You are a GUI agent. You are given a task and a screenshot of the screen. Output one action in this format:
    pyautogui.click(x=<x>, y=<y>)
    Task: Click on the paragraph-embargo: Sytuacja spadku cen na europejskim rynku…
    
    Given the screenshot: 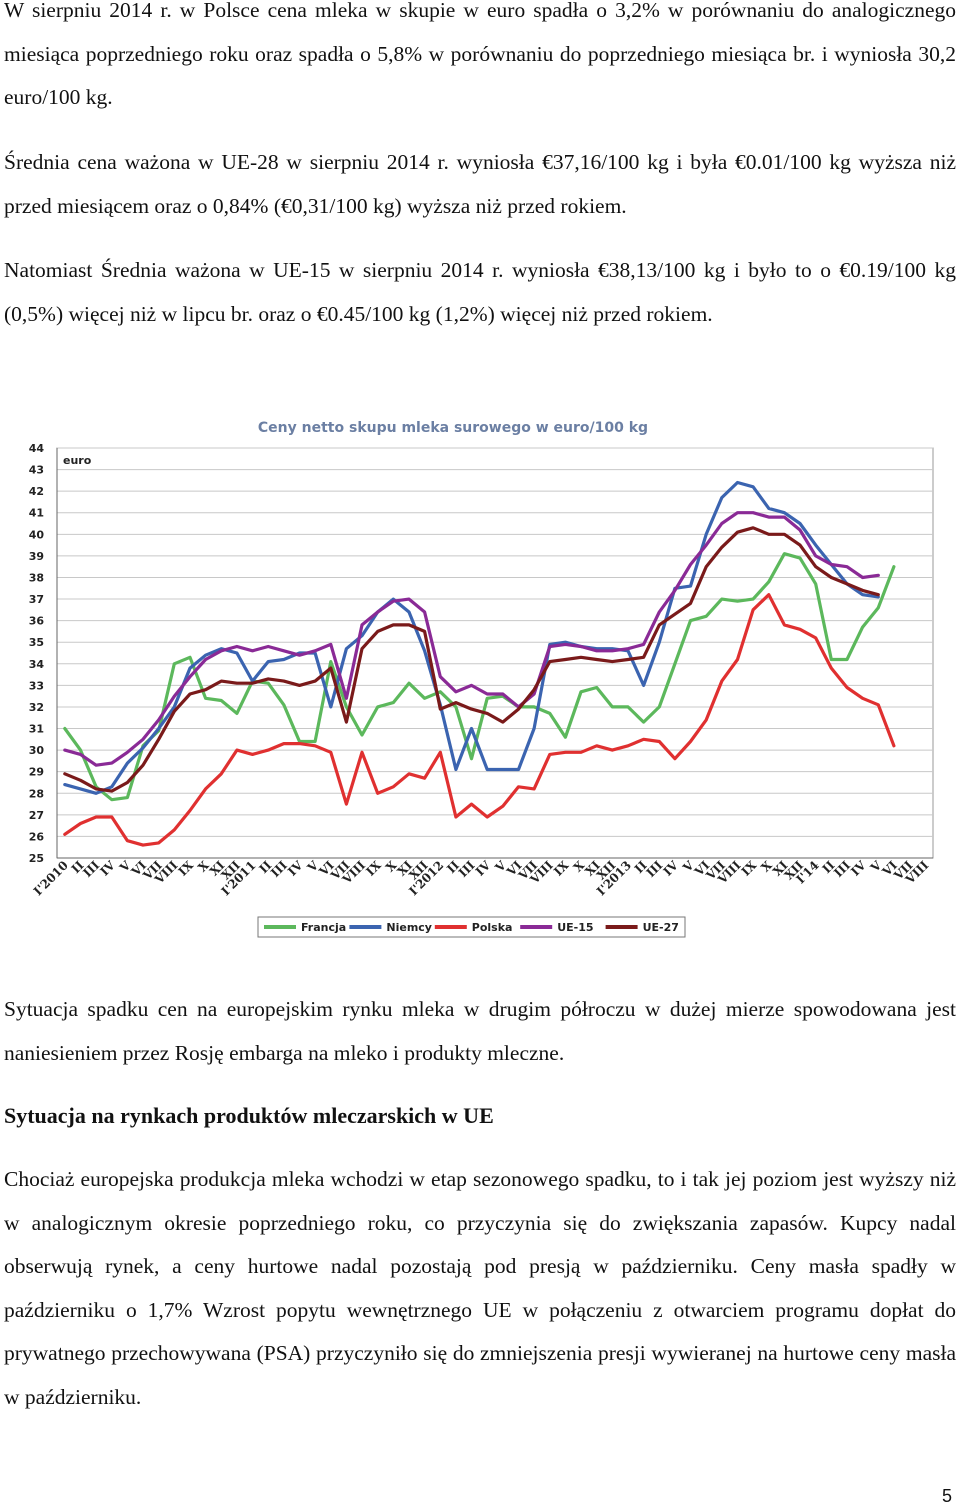 What is the action you would take?
    pyautogui.click(x=480, y=1031)
    